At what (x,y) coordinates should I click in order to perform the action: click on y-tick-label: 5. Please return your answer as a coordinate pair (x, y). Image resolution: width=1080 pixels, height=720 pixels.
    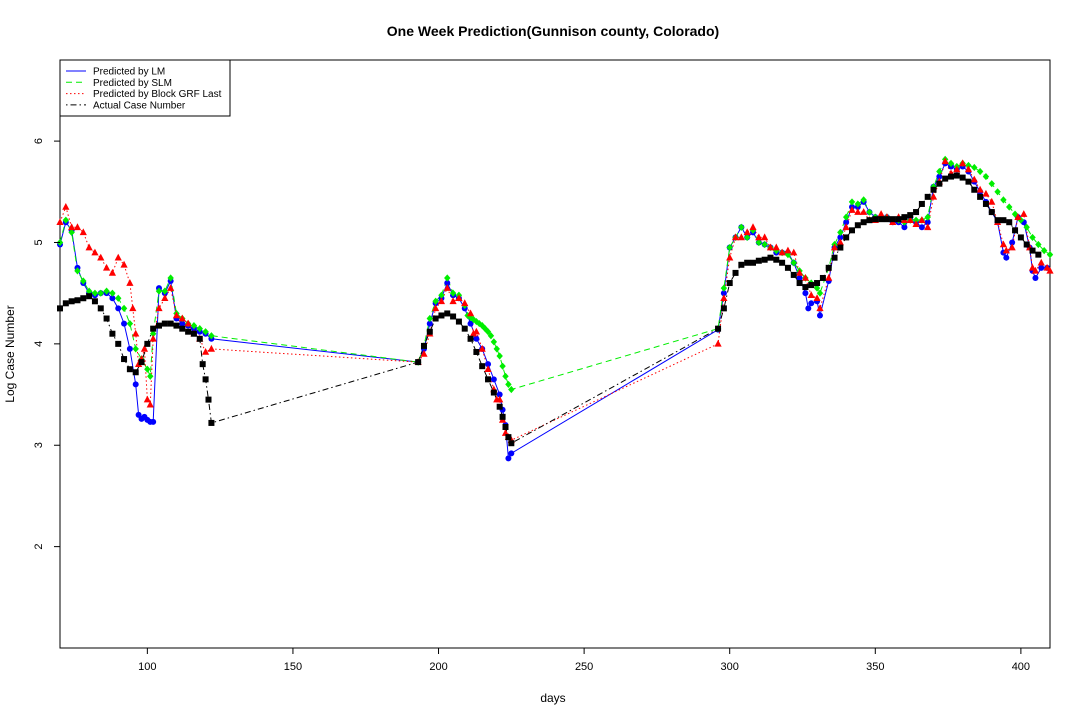
    Looking at the image, I should click on (39, 242).